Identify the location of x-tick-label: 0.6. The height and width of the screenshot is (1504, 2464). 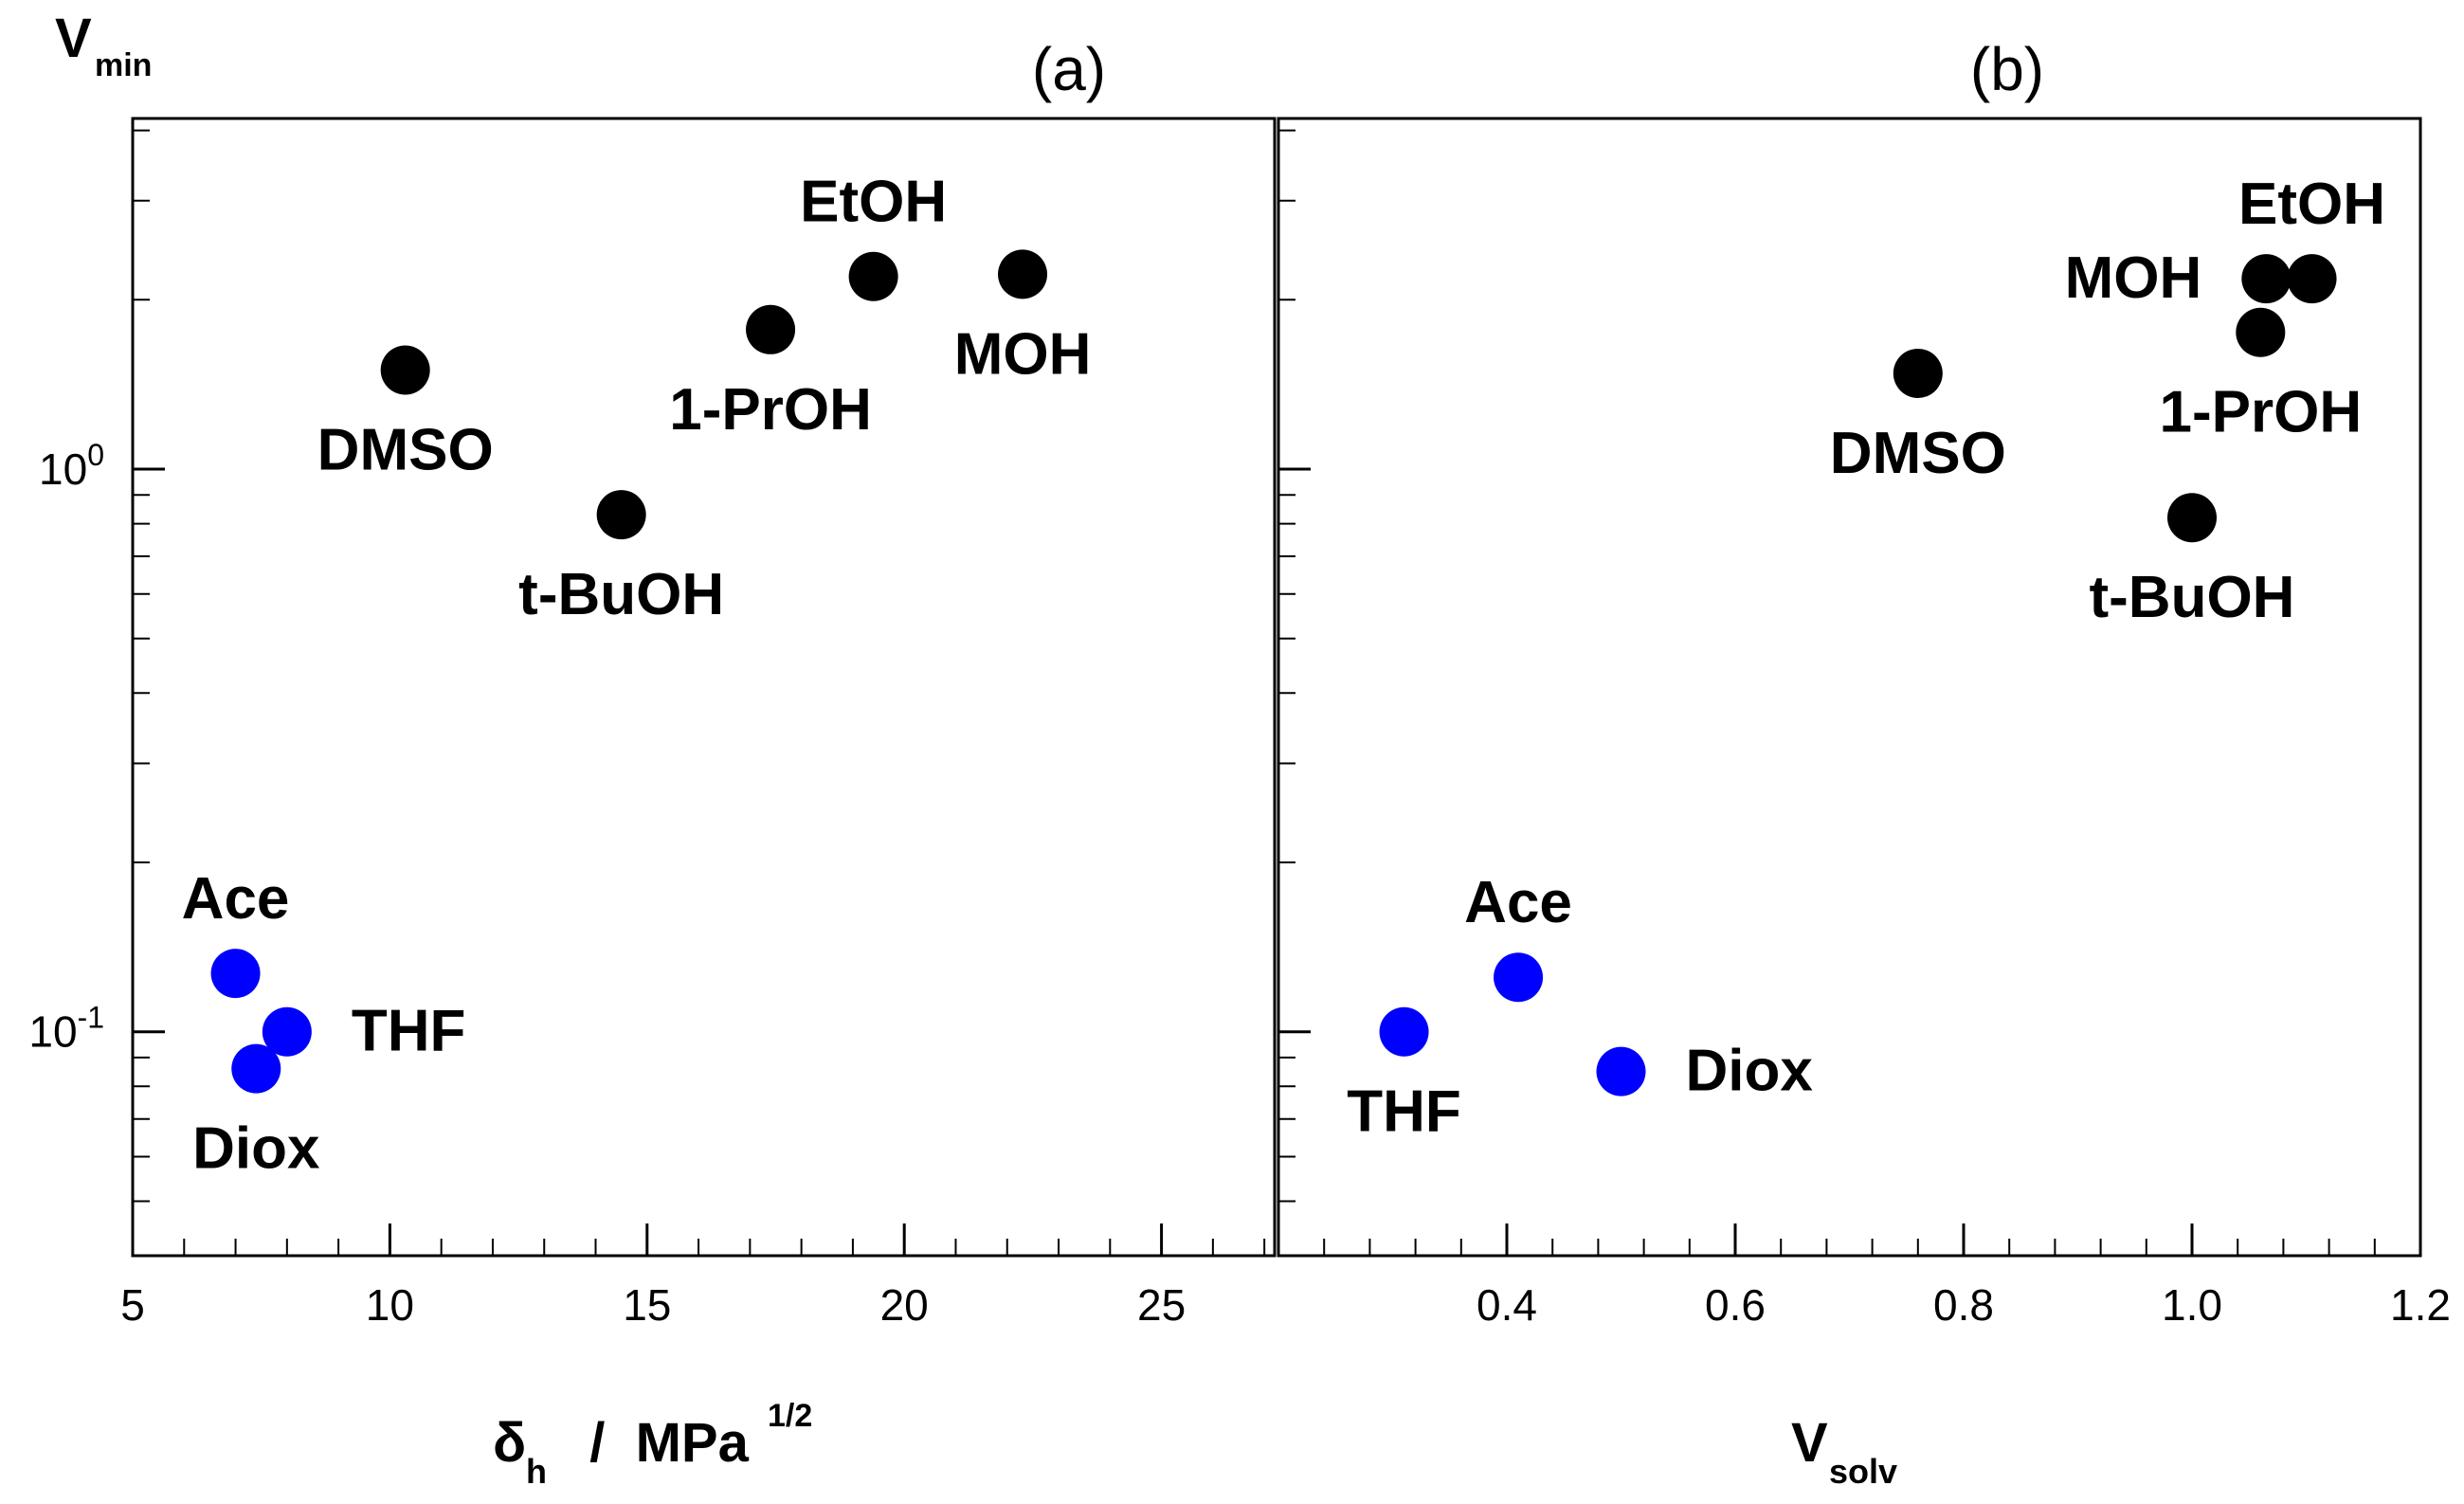
(1736, 1305).